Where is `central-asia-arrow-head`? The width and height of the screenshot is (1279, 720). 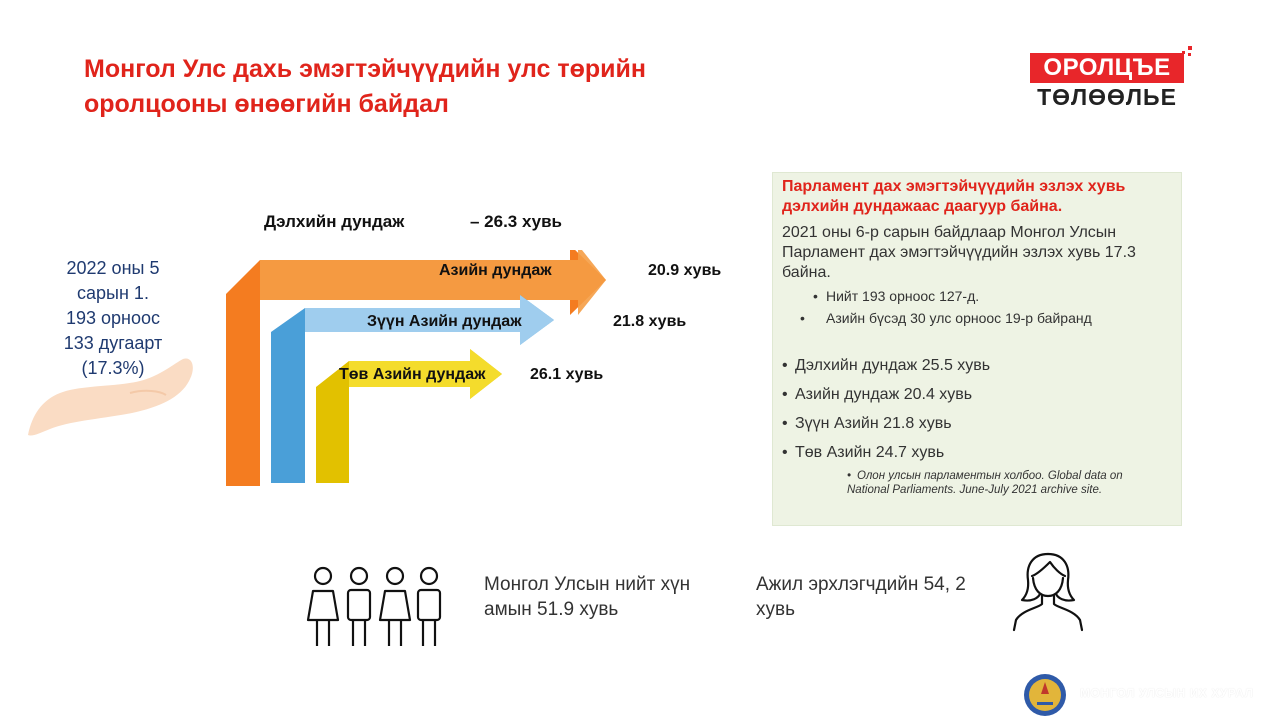 central-asia-arrow-head is located at coordinates (425, 374).